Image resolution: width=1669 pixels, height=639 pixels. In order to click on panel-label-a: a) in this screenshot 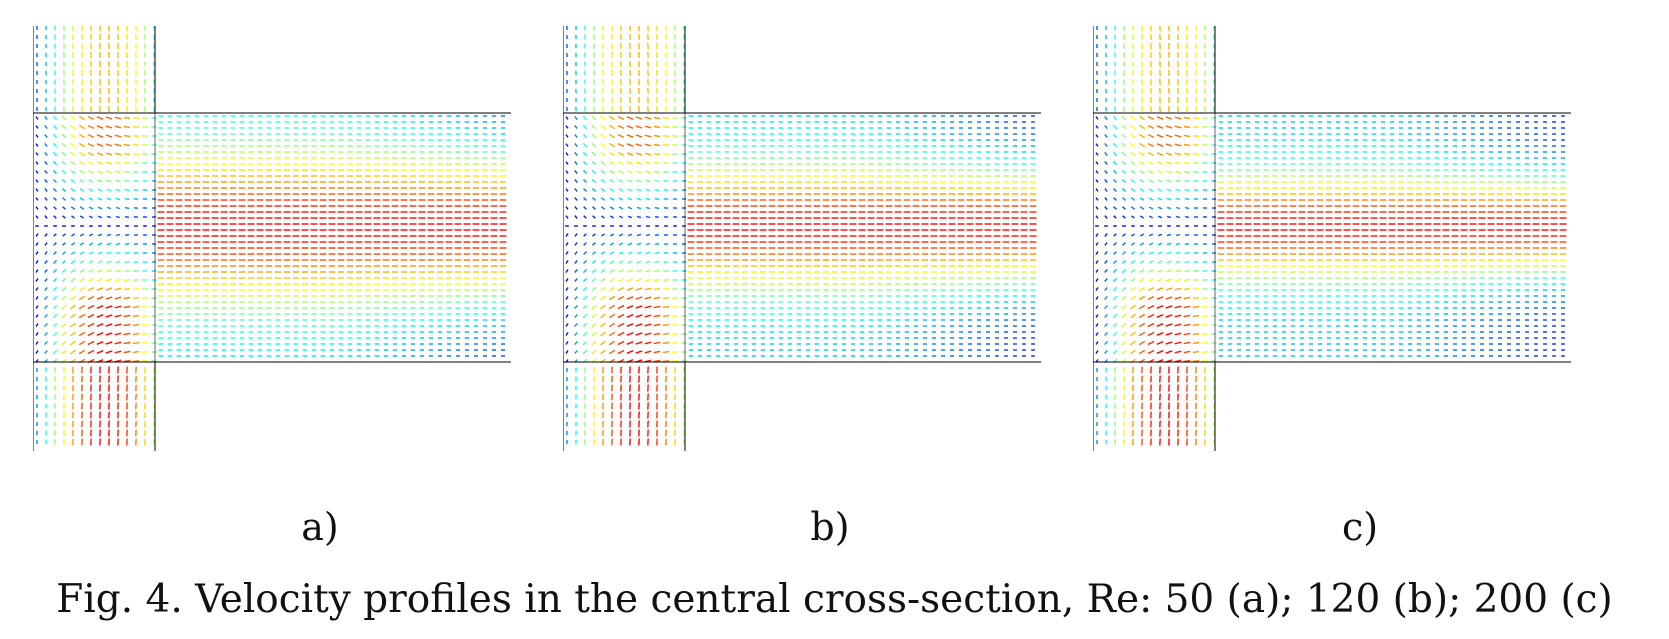, I will do `click(320, 527)`.